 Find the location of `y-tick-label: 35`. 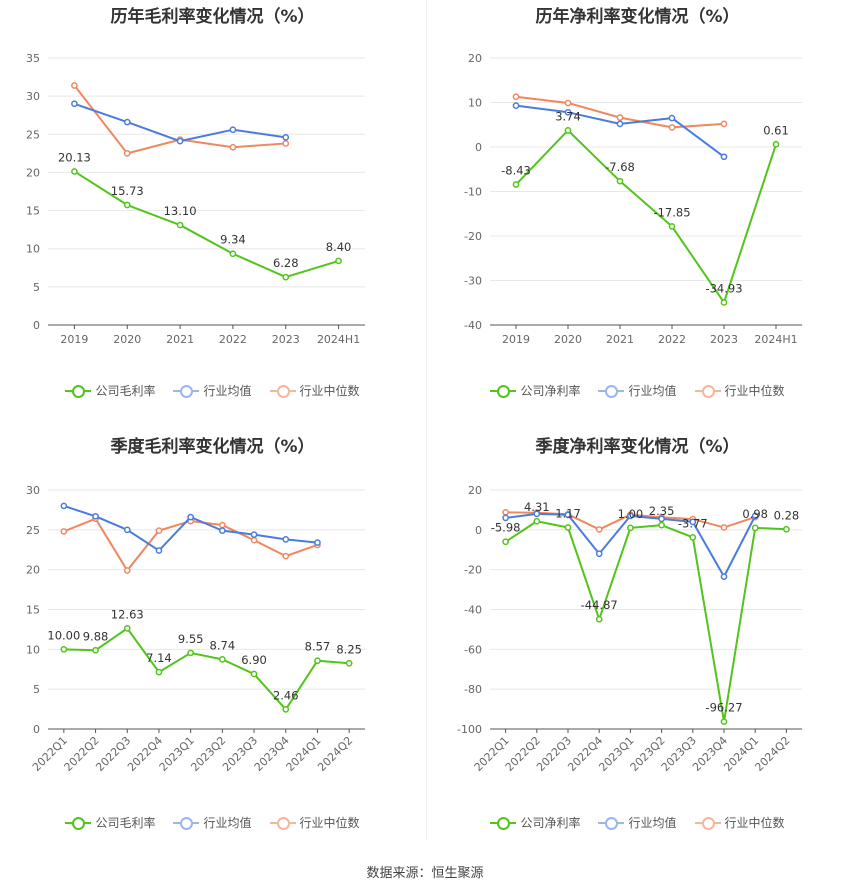

y-tick-label: 35 is located at coordinates (33, 58).